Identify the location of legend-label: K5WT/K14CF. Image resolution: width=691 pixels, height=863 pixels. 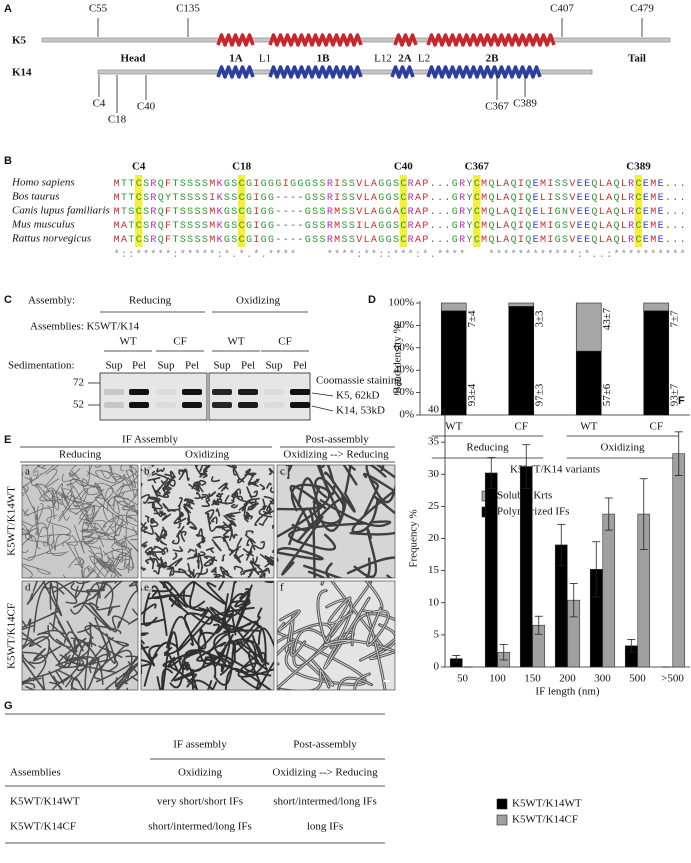
(545, 820).